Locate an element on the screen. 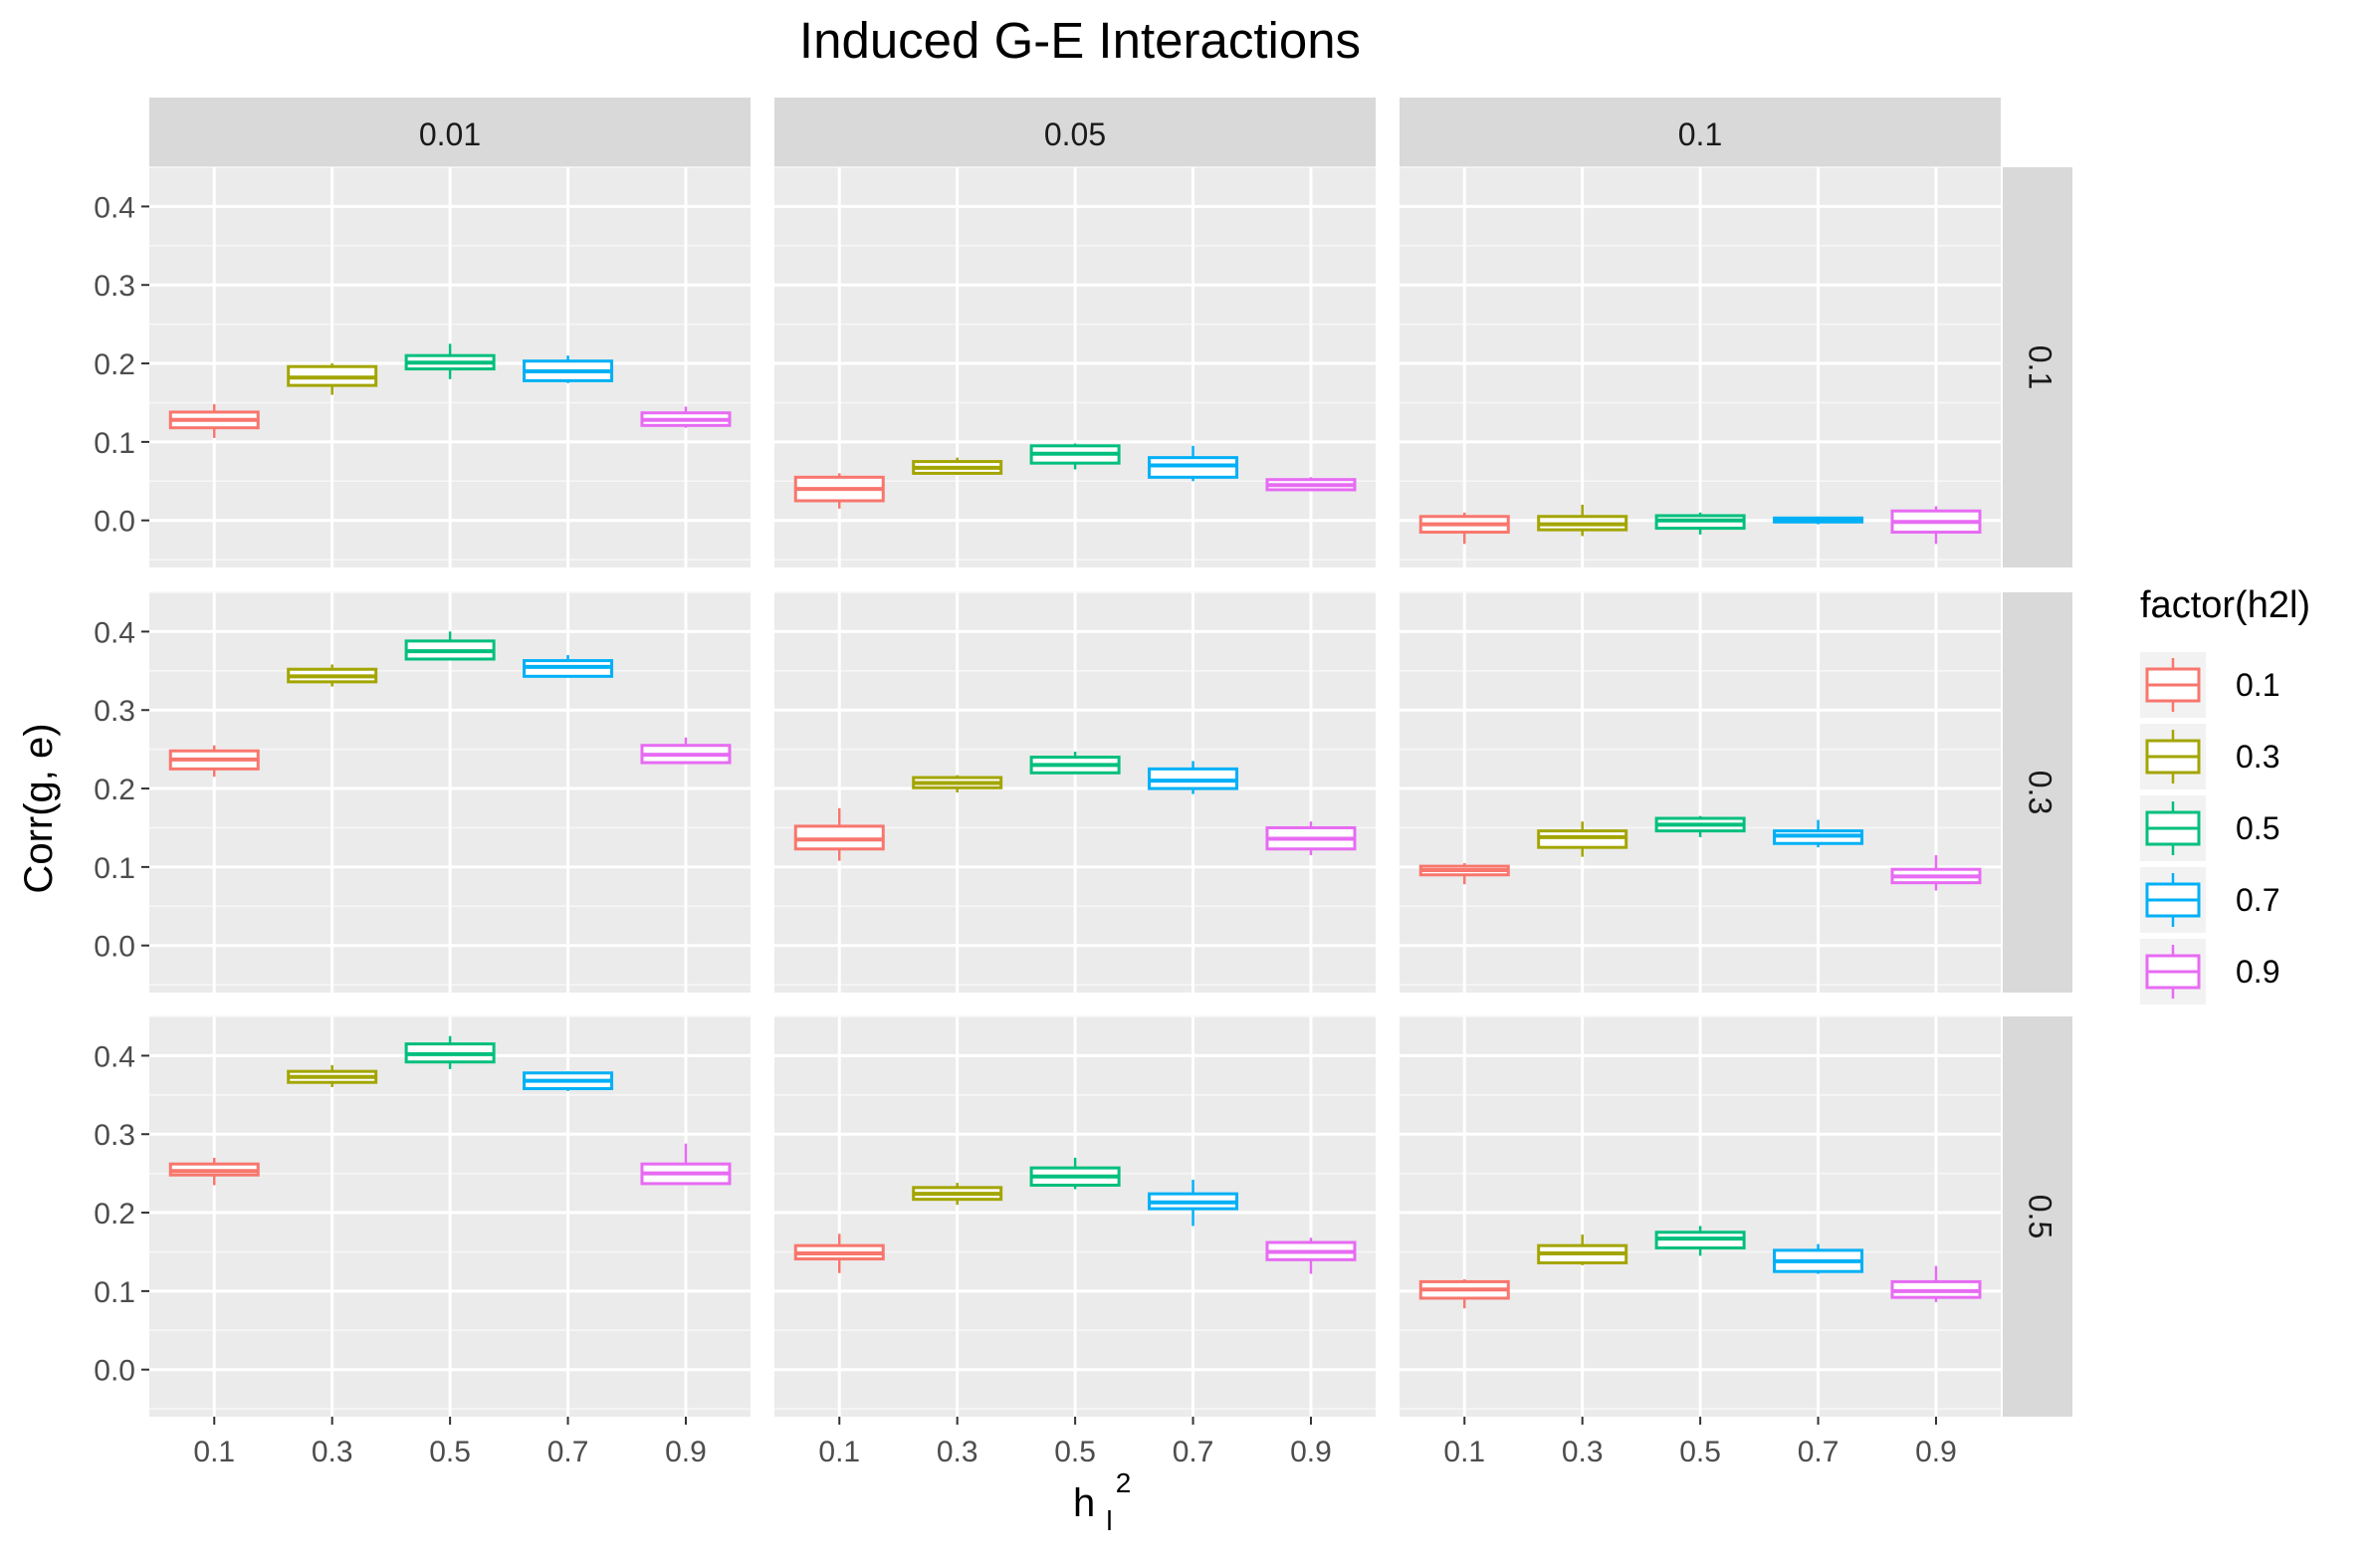 The height and width of the screenshot is (1567, 2380). row-strip-label: 0.1 is located at coordinates (2041, 367).